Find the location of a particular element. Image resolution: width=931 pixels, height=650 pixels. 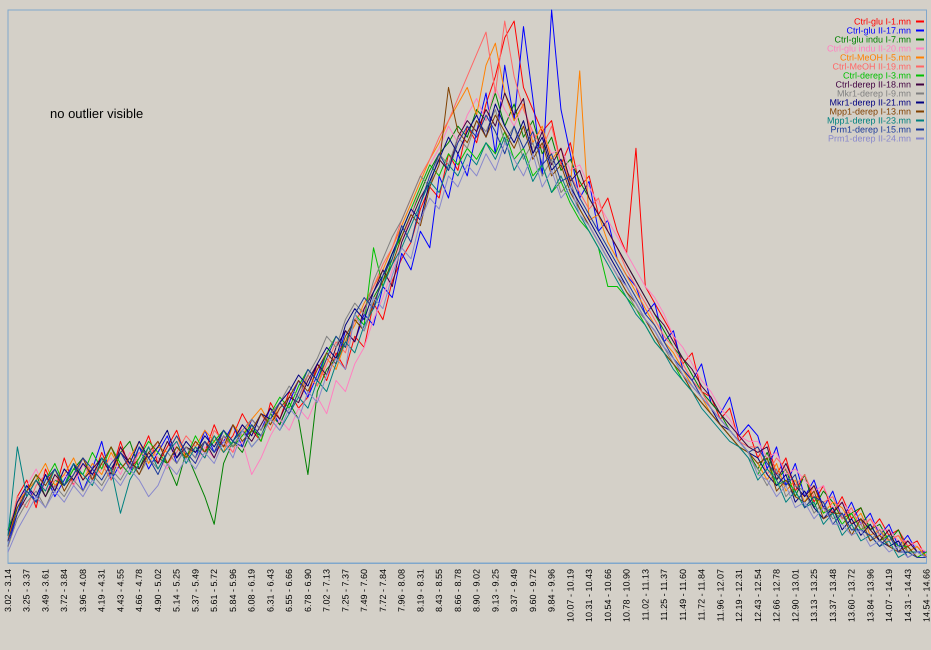

x-tick-label: 8.43 - 8.55 is located at coordinates (439, 590).